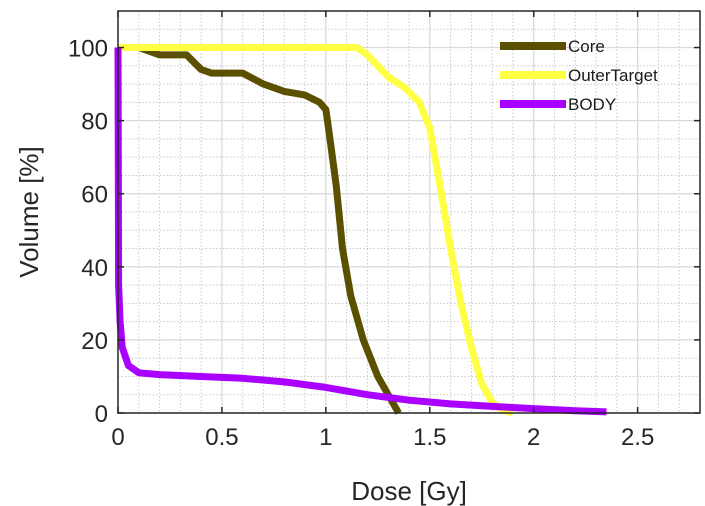 This screenshot has width=705, height=506. Describe the element at coordinates (88, 49) in the screenshot. I see `y-tick-label: 100` at that location.